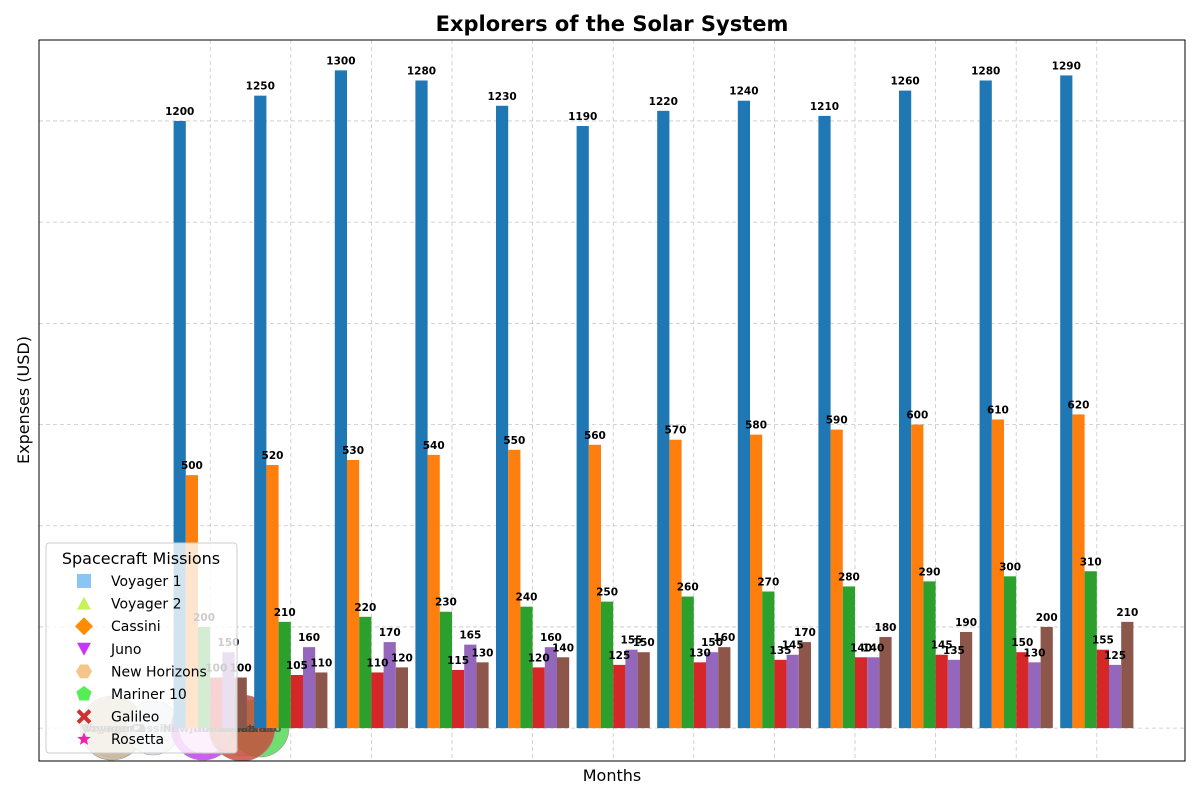 This screenshot has height=800, width=1200. I want to click on bar-value-label: 135, so click(954, 651).